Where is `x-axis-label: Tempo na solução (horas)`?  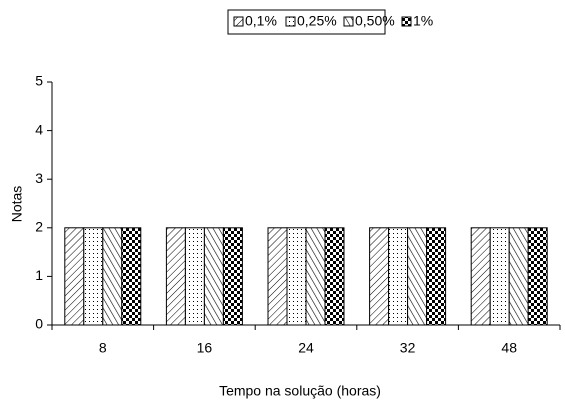 x-axis-label: Tempo na solução (horas) is located at coordinates (300, 391).